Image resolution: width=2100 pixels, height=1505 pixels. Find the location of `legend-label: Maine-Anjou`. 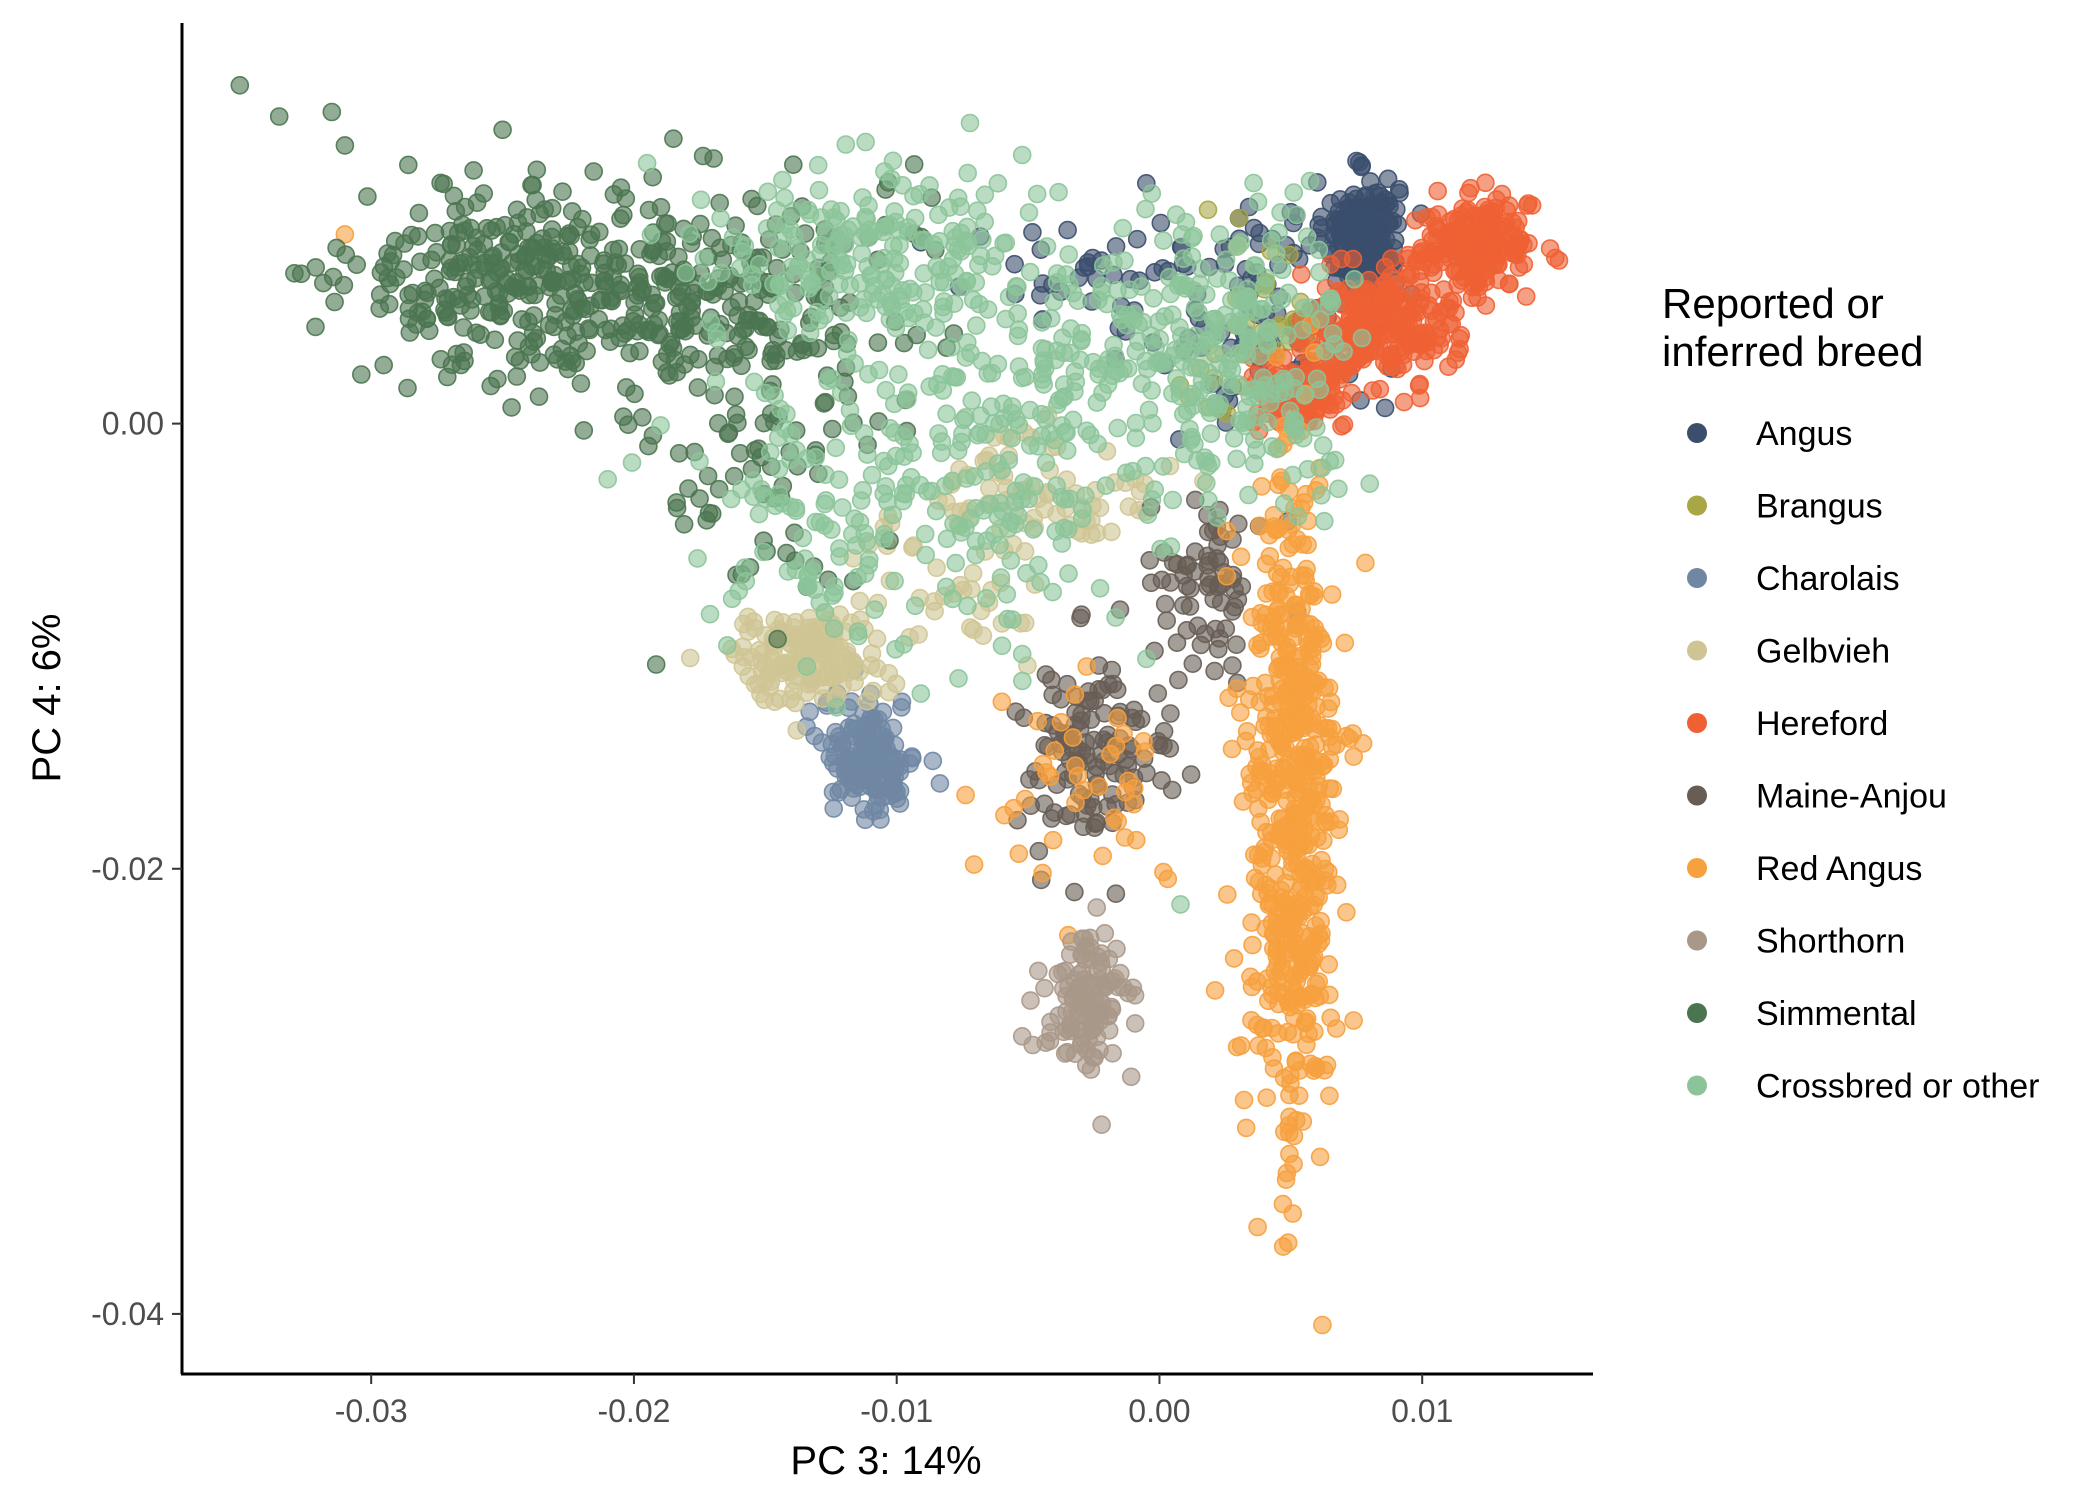

legend-label: Maine-Anjou is located at coordinates (1851, 797).